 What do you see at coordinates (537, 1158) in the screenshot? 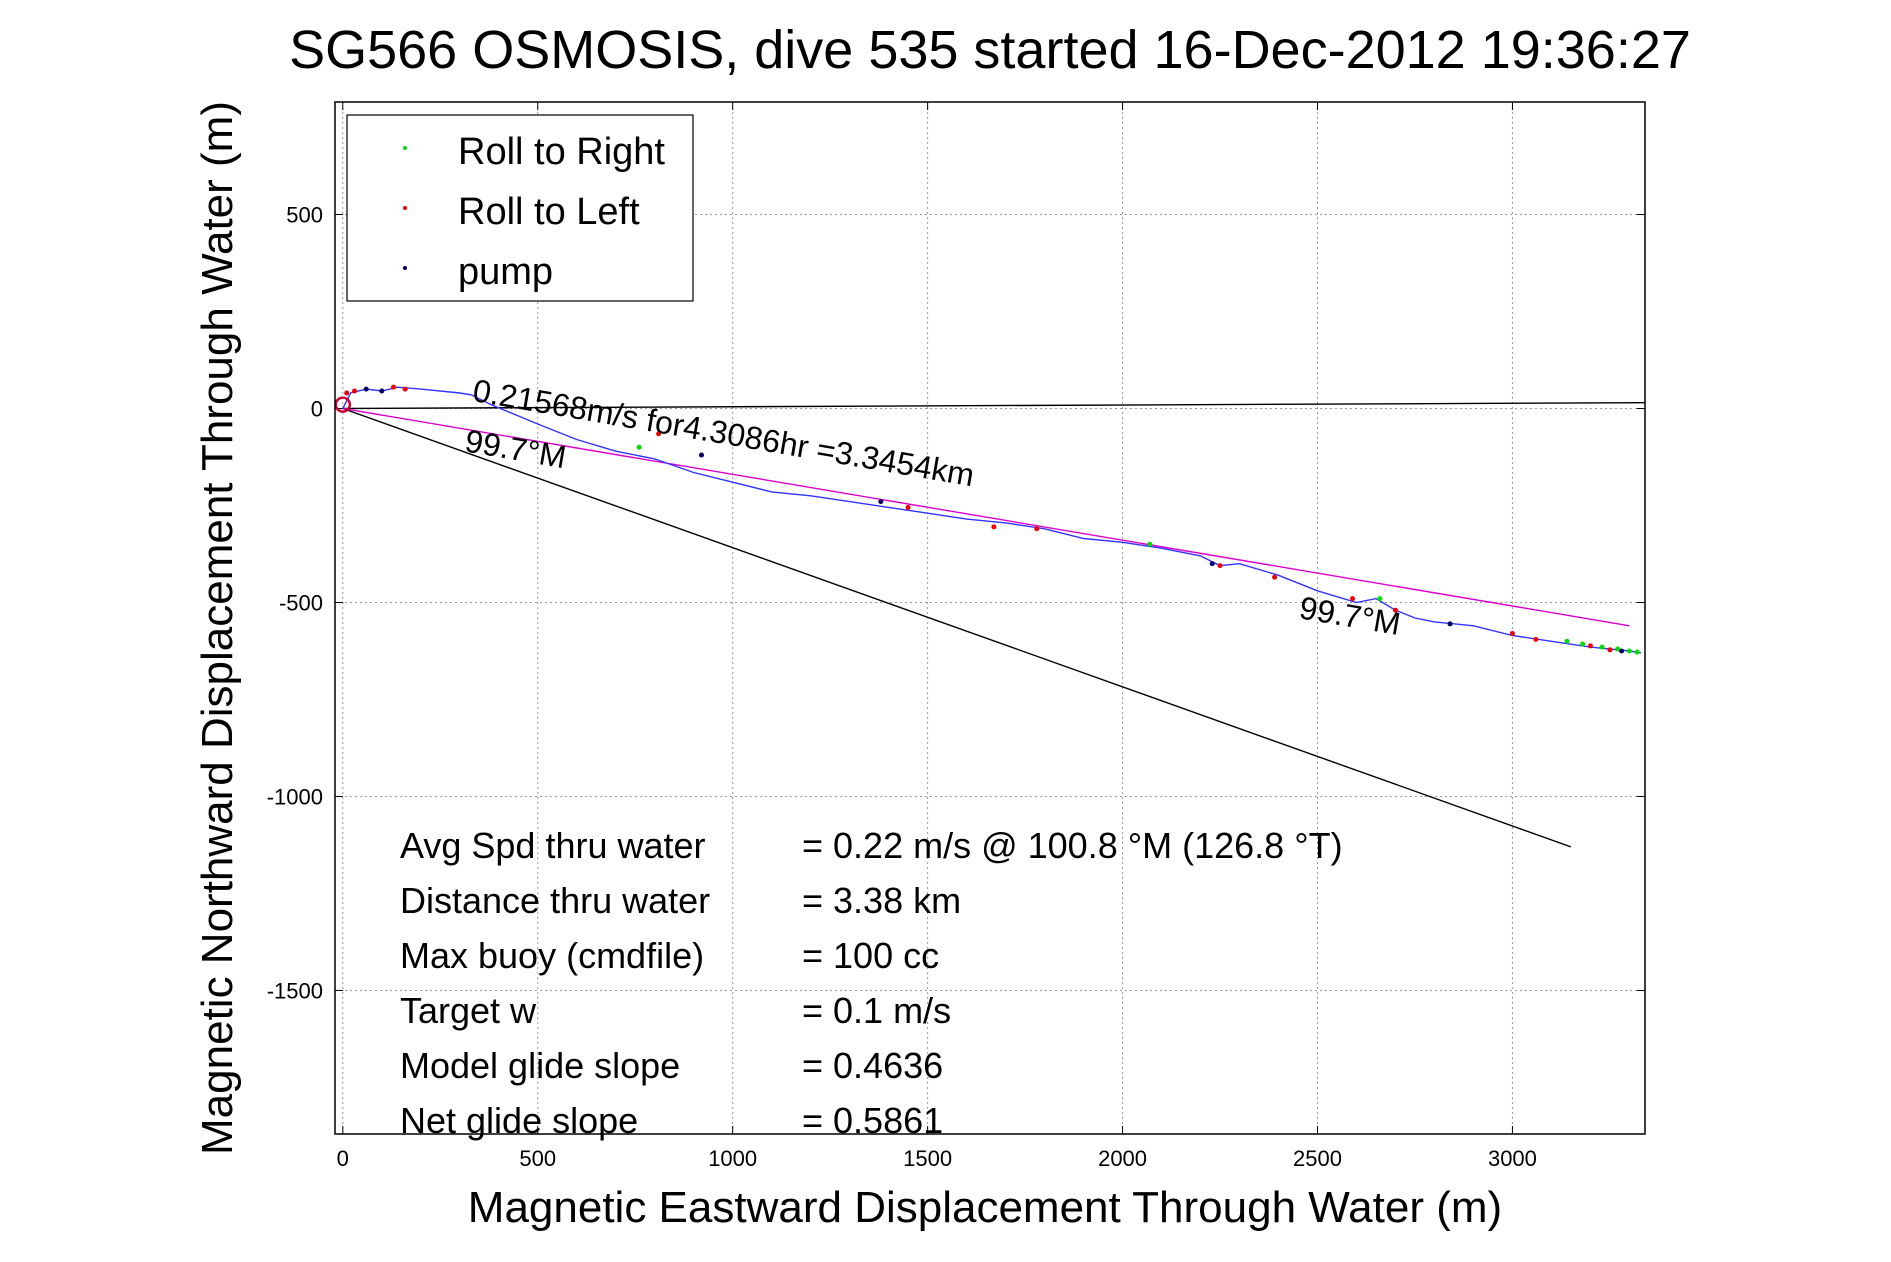
I see `x-tick-label: 500` at bounding box center [537, 1158].